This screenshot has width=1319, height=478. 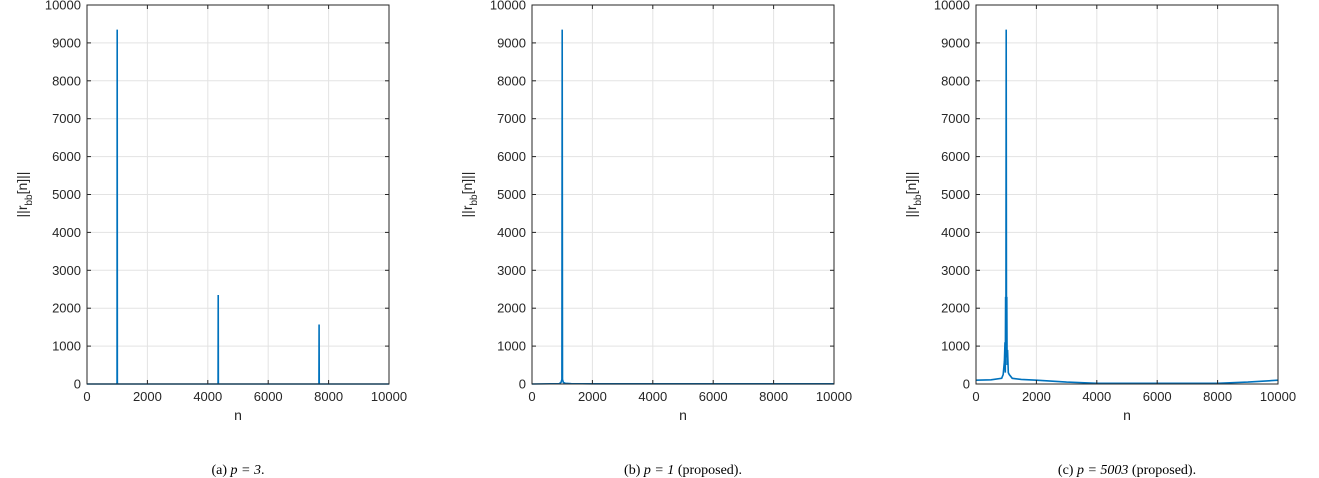 I want to click on caption: (b) p = 1 (proposed)., so click(x=683, y=470).